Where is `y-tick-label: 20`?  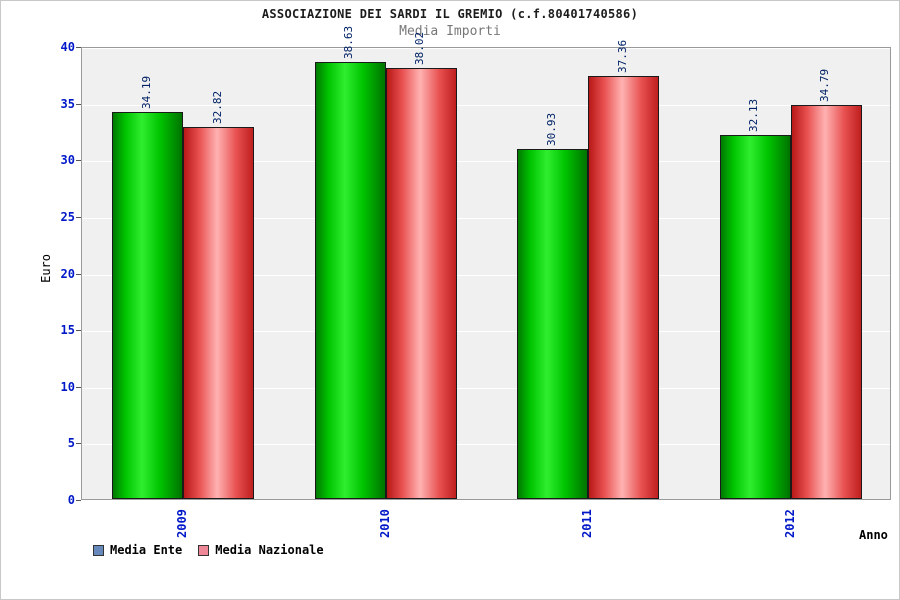 y-tick-label: 20 is located at coordinates (67, 273).